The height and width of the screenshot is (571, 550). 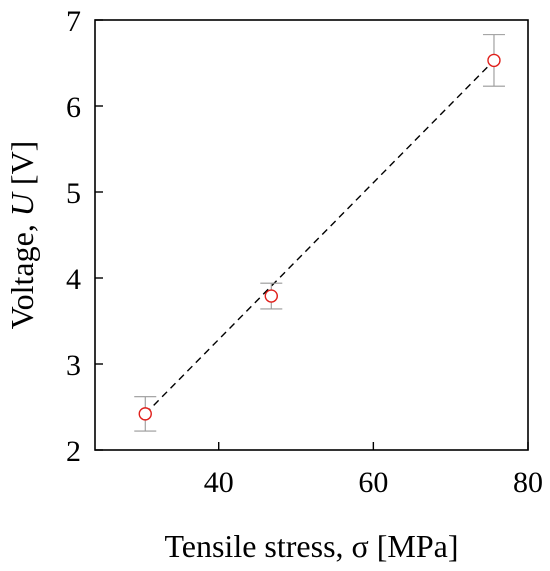 I want to click on x-tick-label: 60, so click(x=373, y=482).